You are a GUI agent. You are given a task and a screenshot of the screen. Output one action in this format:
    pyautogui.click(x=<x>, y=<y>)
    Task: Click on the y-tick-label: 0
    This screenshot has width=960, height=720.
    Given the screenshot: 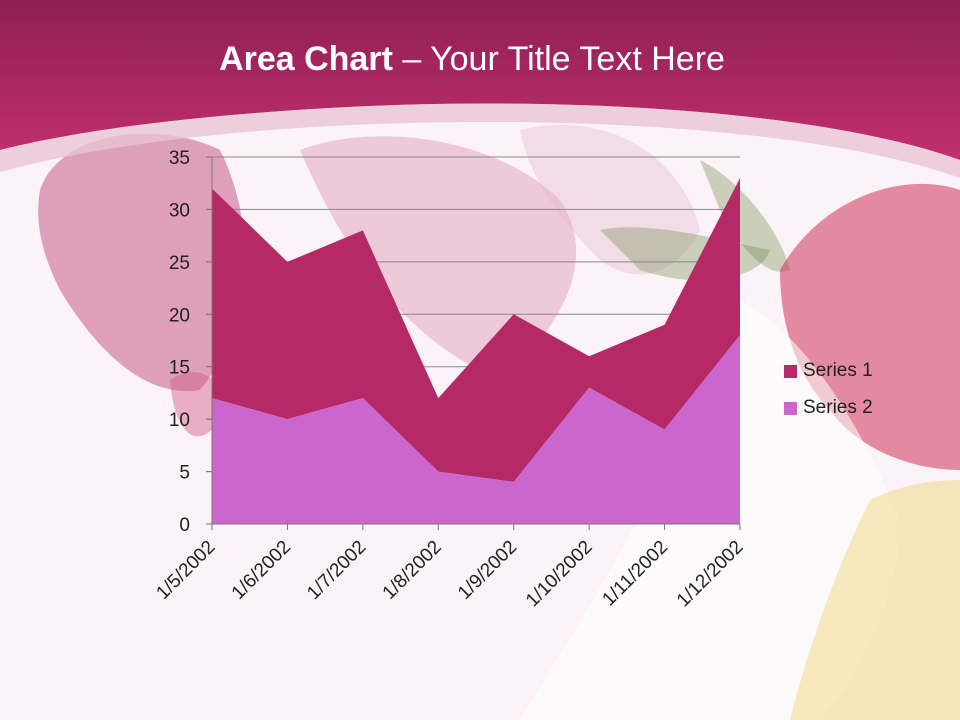 What is the action you would take?
    pyautogui.click(x=184, y=525)
    